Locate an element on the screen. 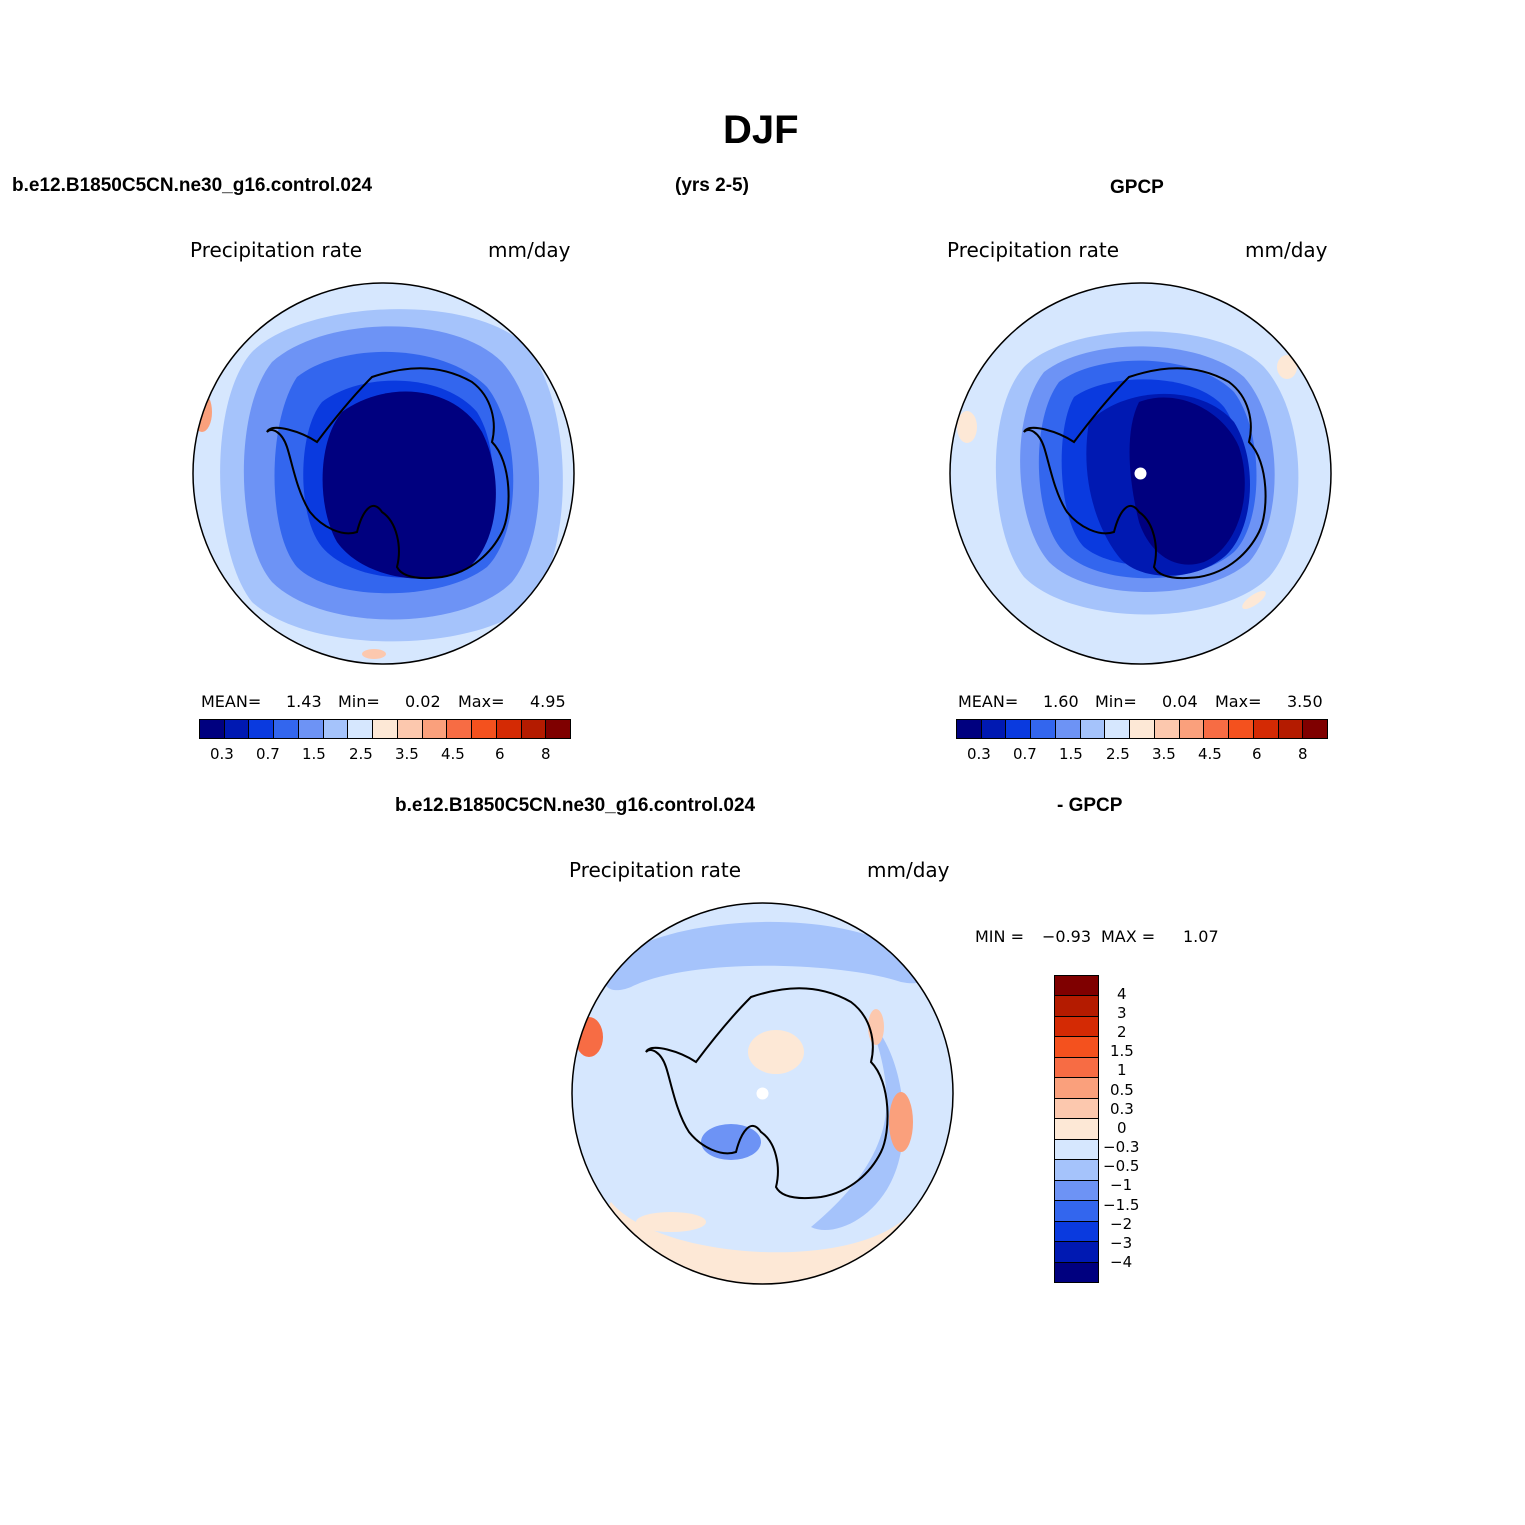 The image size is (1525, 1525). obs-variable-label: Precipitation rate is located at coordinates (1033, 250).